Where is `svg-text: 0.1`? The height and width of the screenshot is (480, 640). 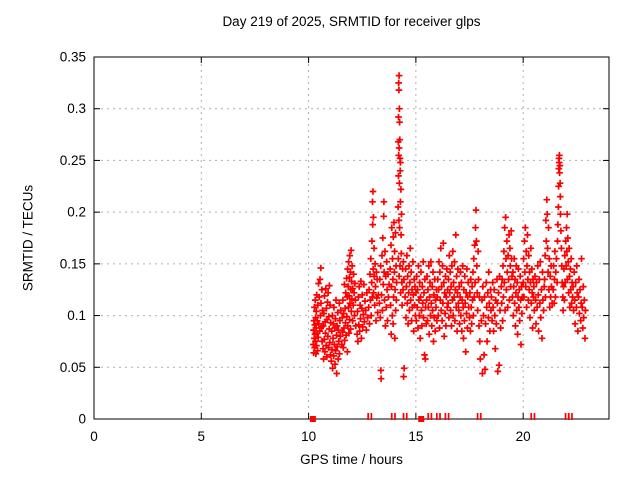 svg-text: 0.1 is located at coordinates (76, 315).